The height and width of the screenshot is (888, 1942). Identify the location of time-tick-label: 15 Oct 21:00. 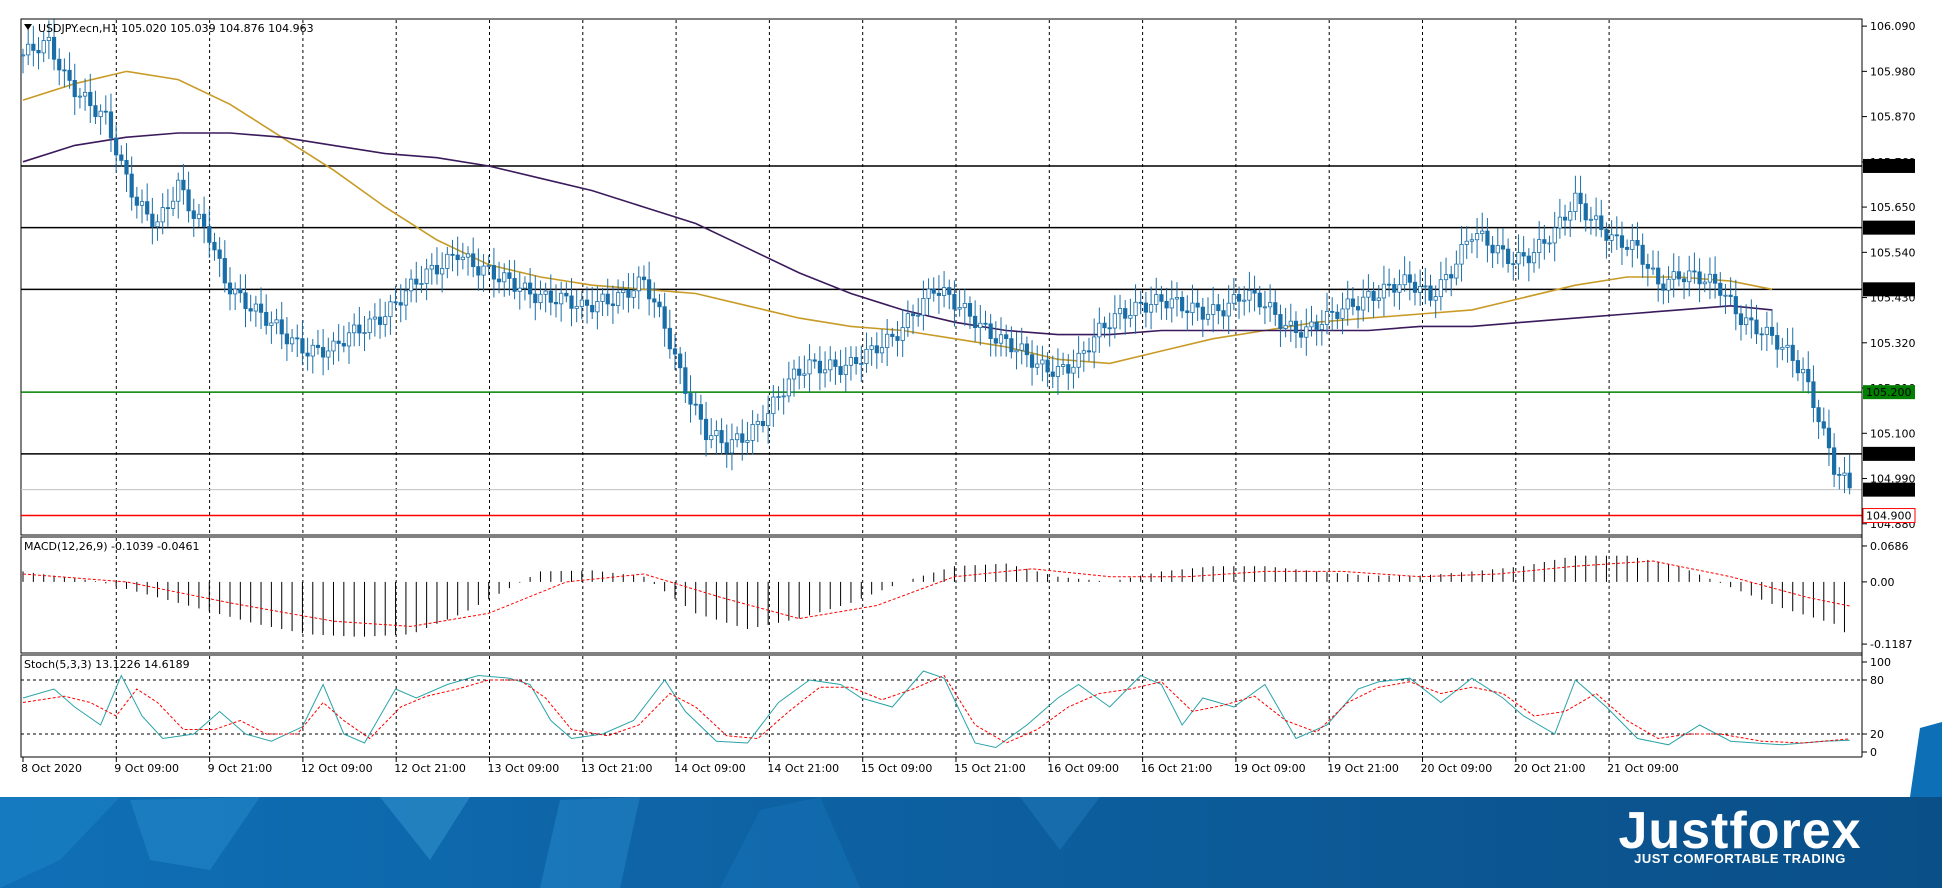
(990, 768).